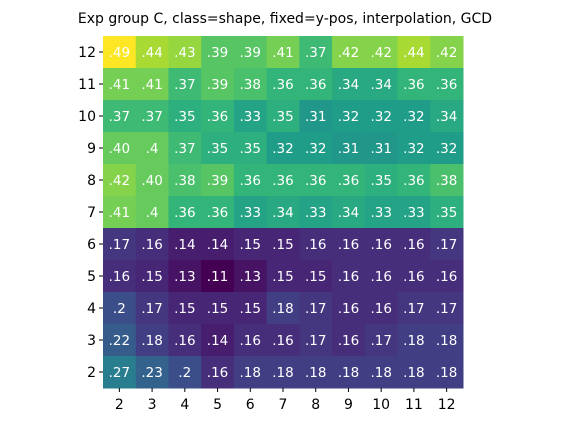  Describe the element at coordinates (315, 405) in the screenshot. I see `x-tick-label: 8` at that location.